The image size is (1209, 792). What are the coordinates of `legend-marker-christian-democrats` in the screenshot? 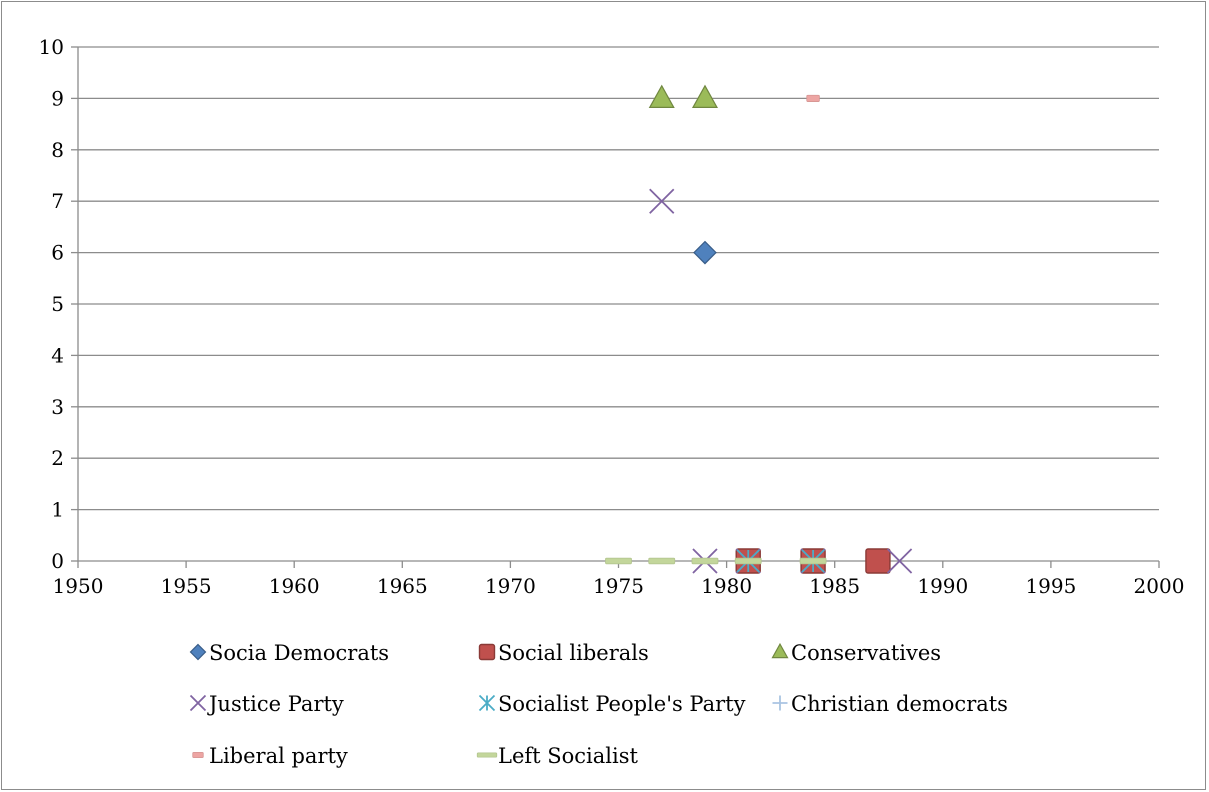 It's located at (780, 703).